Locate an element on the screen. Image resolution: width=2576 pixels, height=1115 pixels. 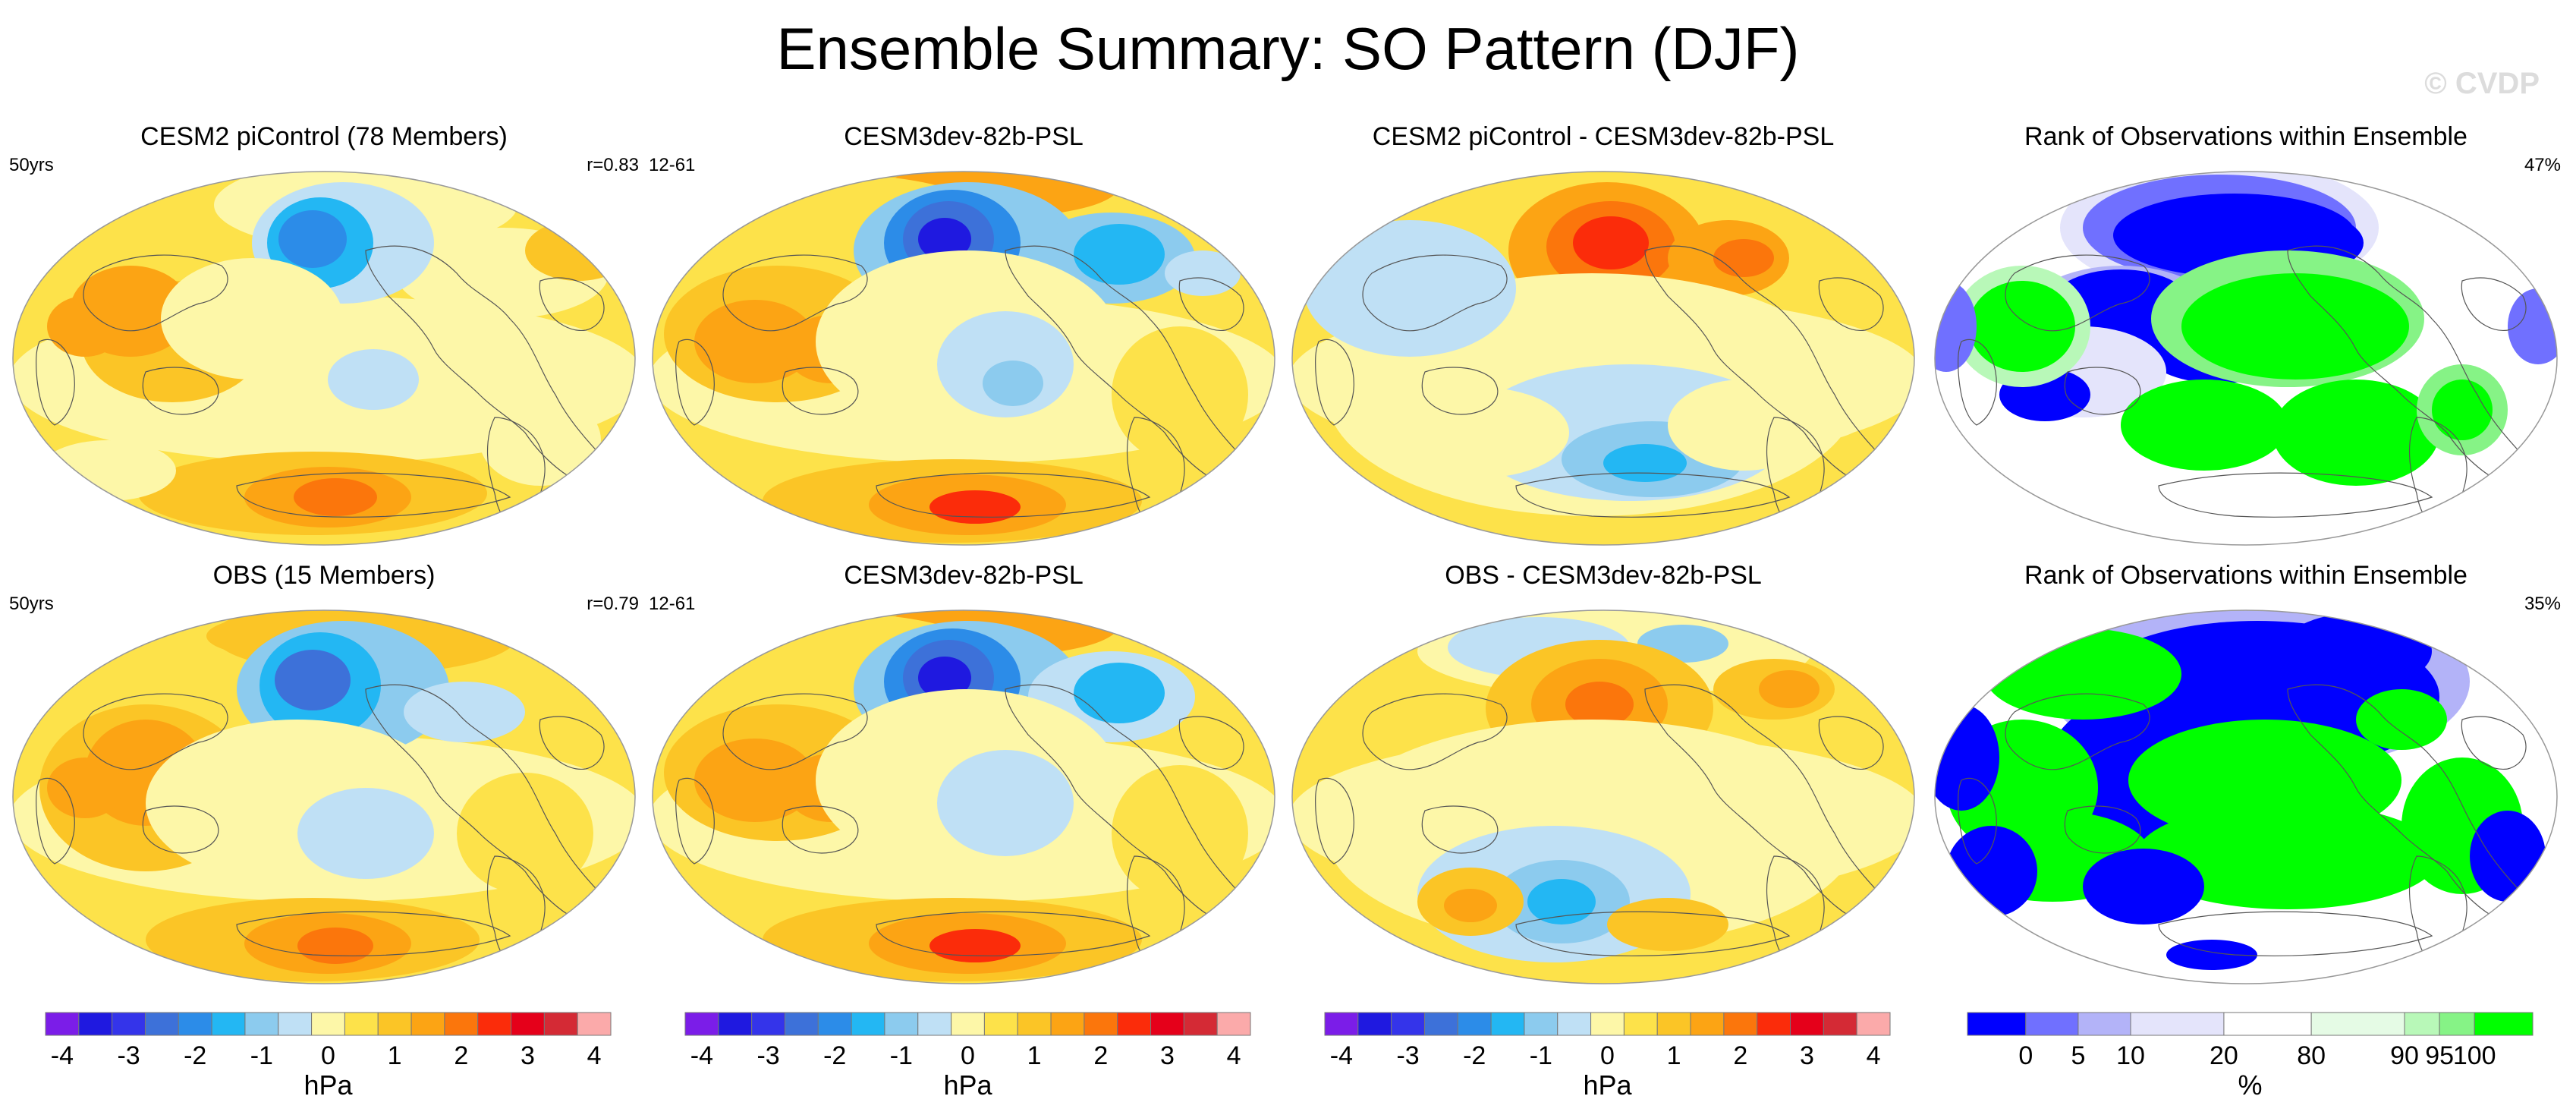
panel-period-label: 50yrs is located at coordinates (31, 165).